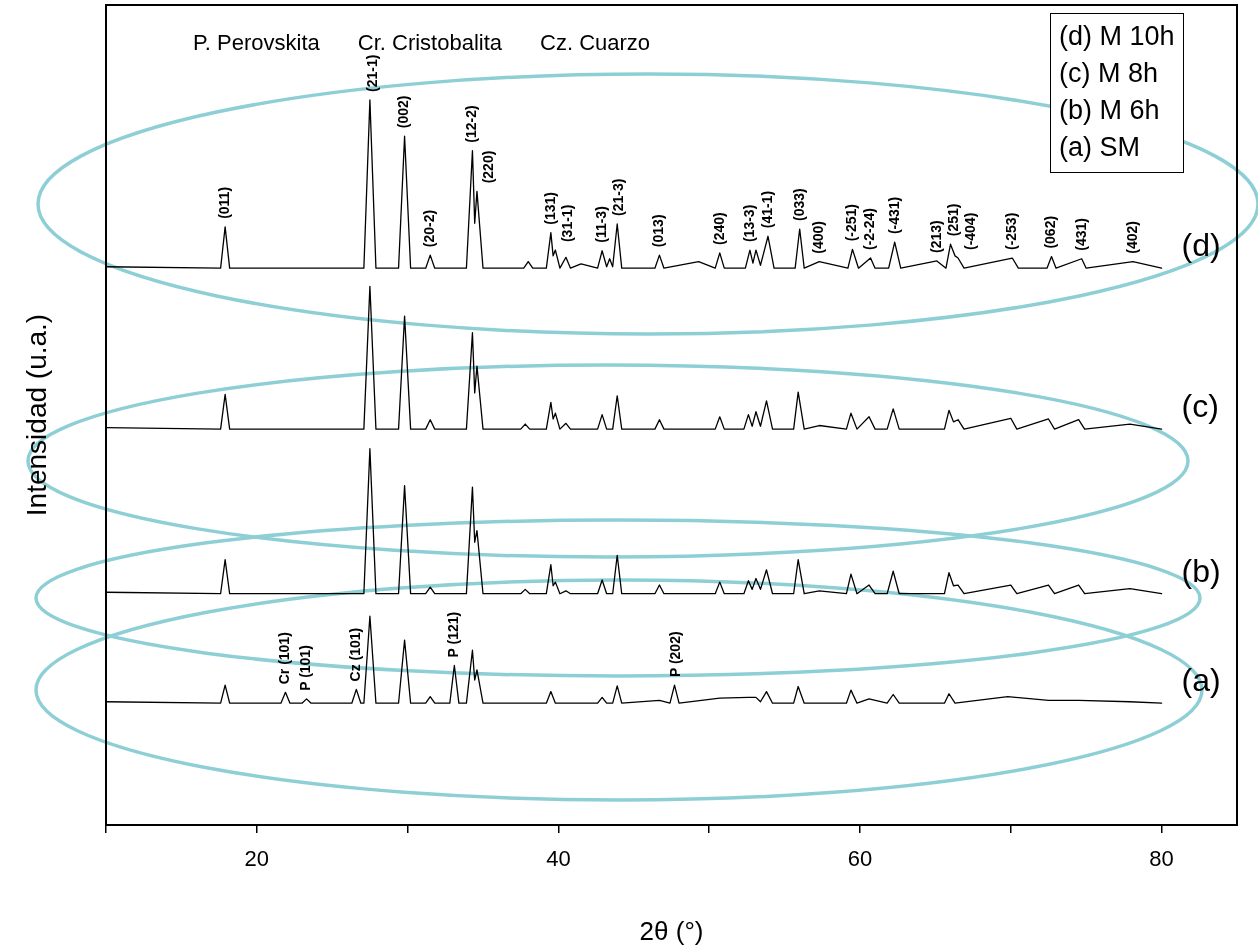 The height and width of the screenshot is (948, 1258). What do you see at coordinates (257, 859) in the screenshot?
I see `x-tick-label: 20` at bounding box center [257, 859].